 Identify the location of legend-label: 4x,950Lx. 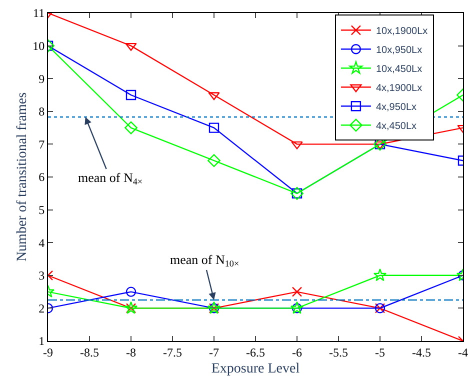
(396, 108).